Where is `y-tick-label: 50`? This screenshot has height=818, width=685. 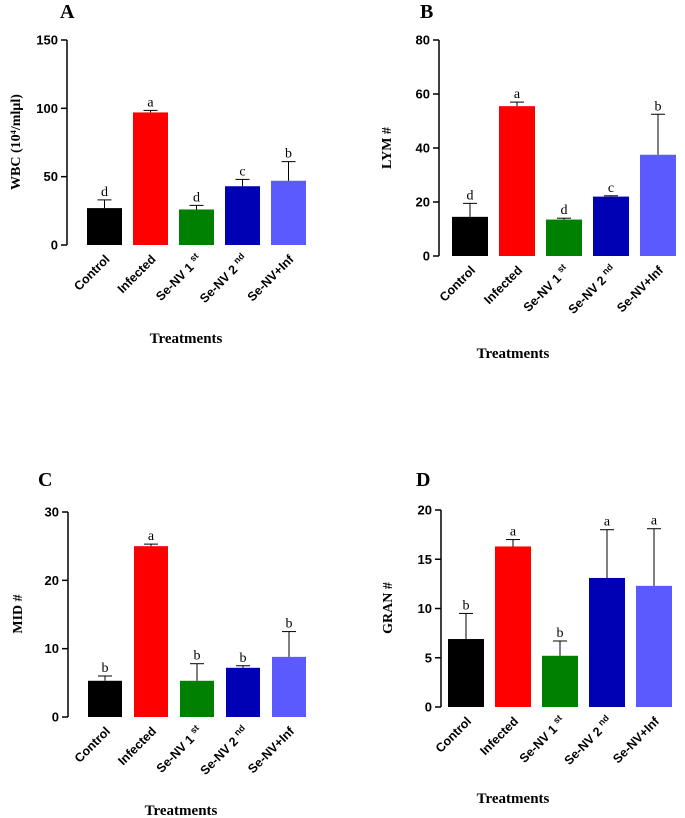 y-tick-label: 50 is located at coordinates (51, 176).